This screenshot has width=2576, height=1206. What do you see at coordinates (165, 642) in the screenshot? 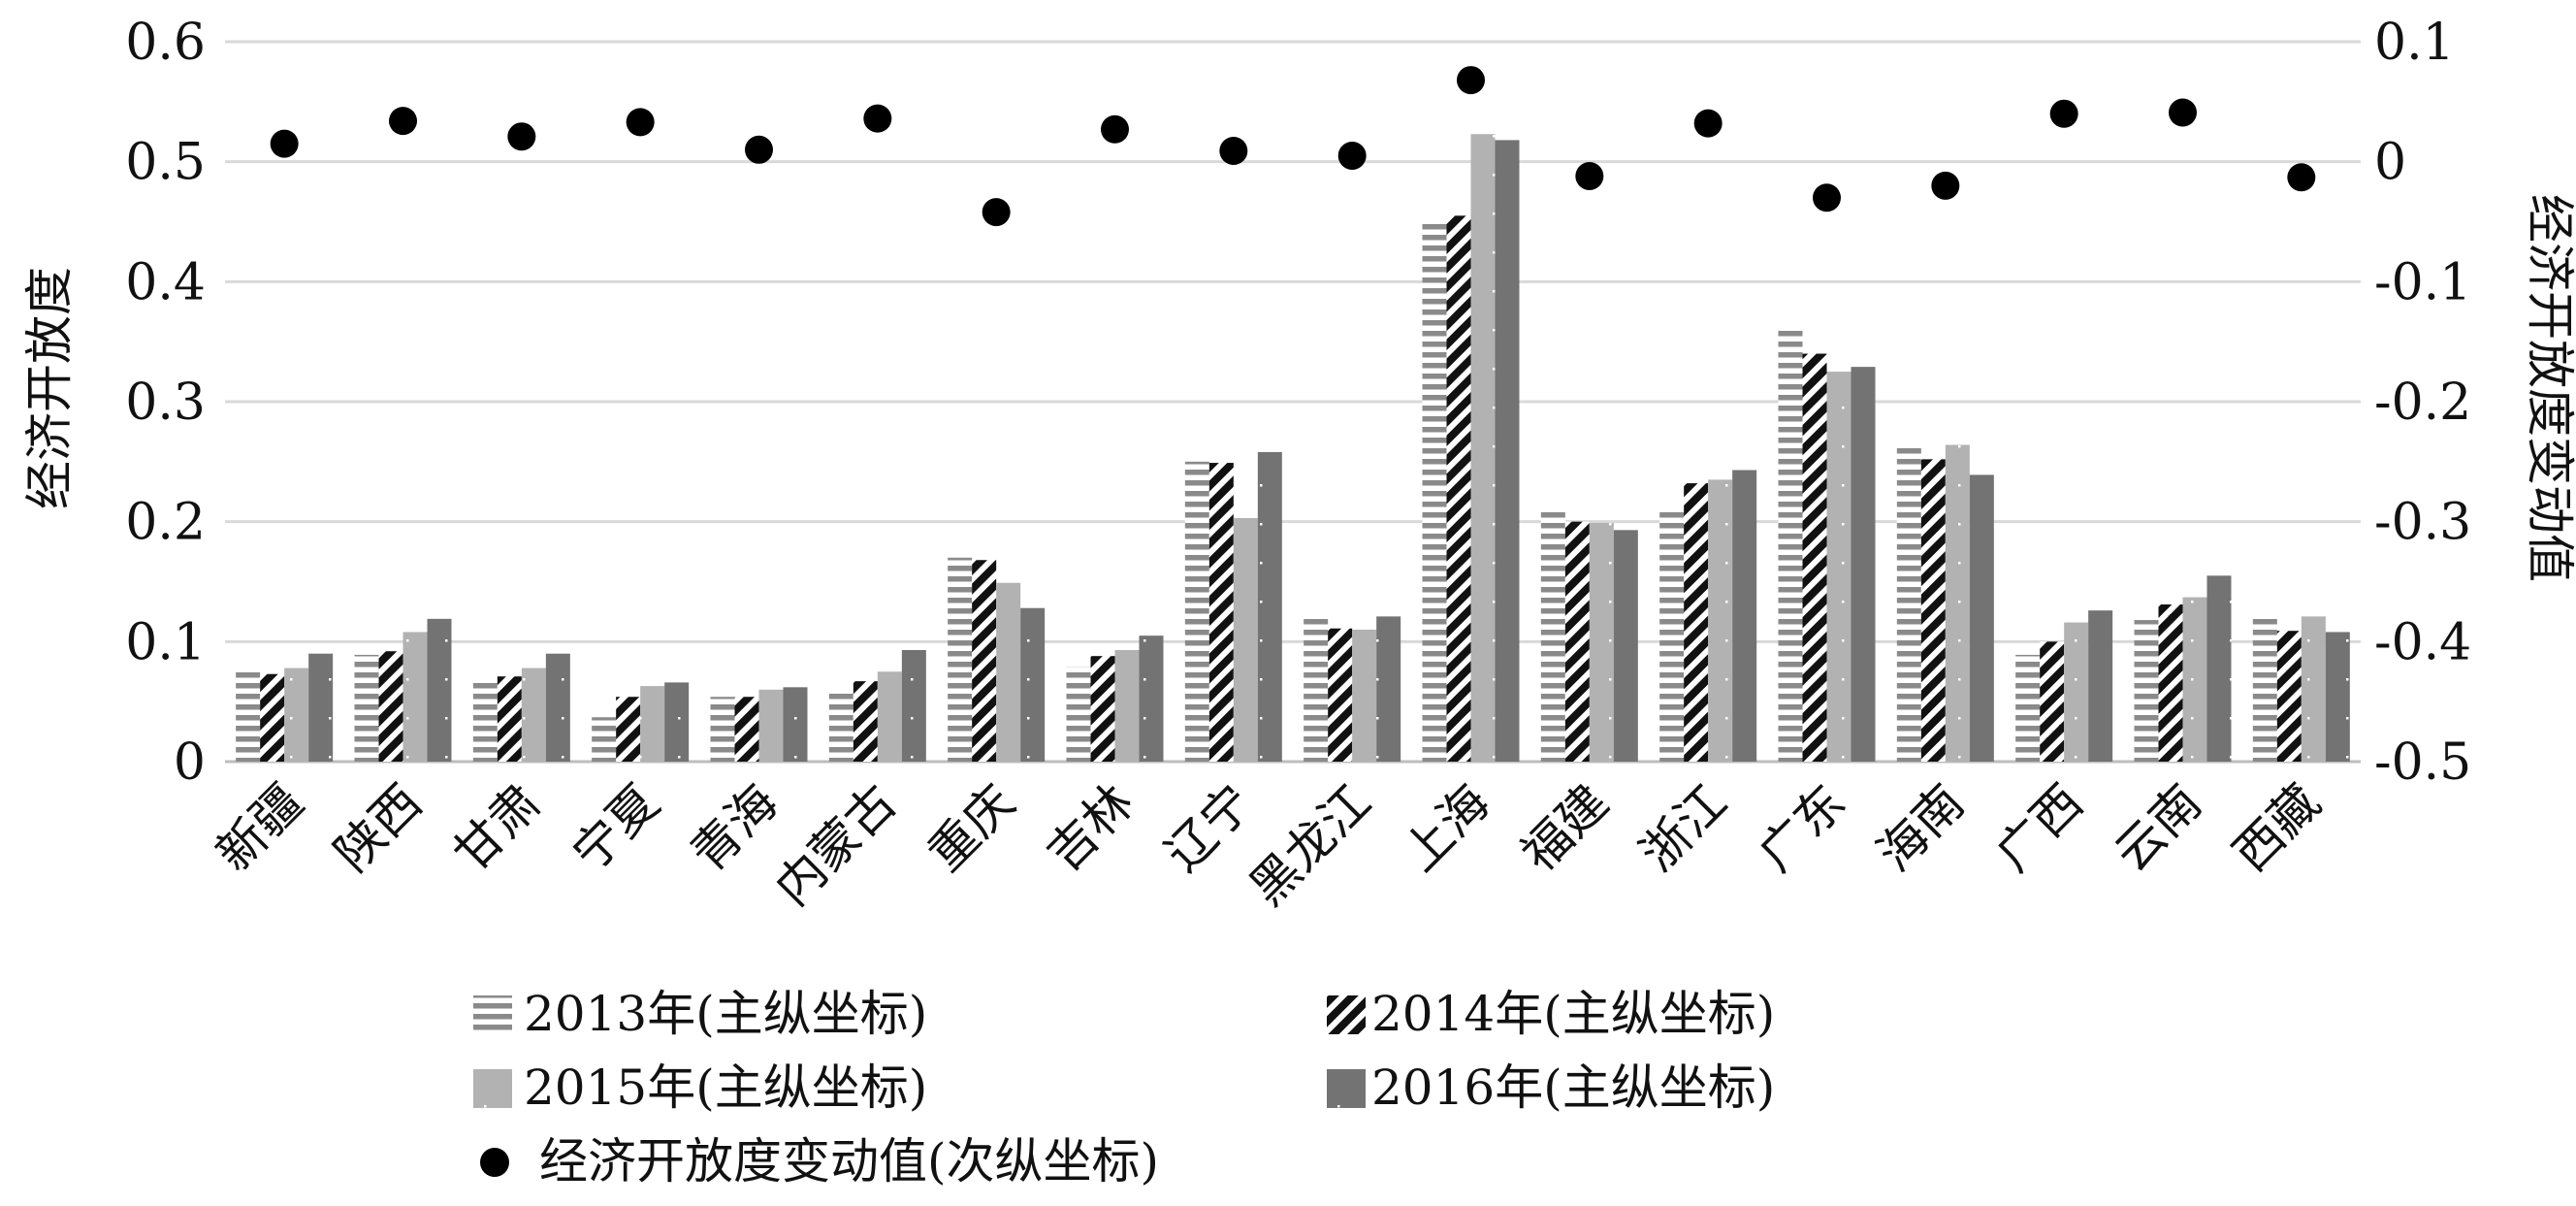
I see `y-tick-label: 0.1` at bounding box center [165, 642].